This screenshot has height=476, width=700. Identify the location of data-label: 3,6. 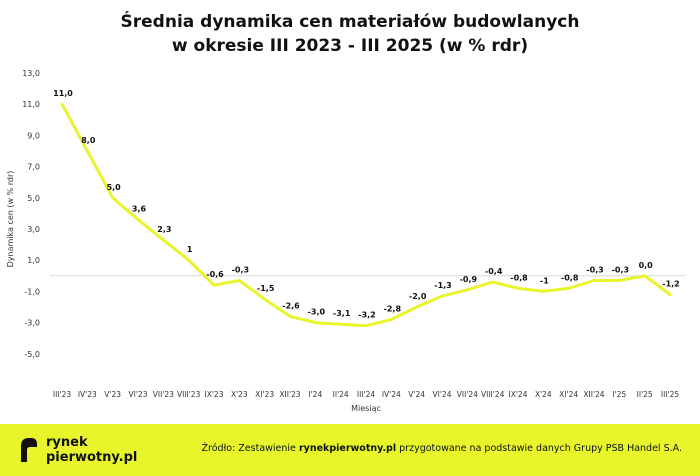
(139, 209).